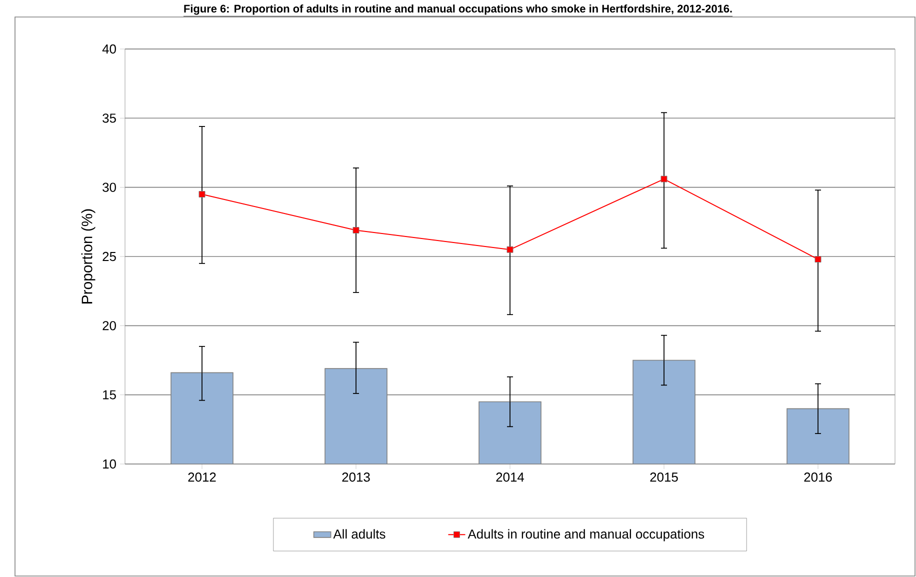  I want to click on y-tick-label: 25, so click(109, 257).